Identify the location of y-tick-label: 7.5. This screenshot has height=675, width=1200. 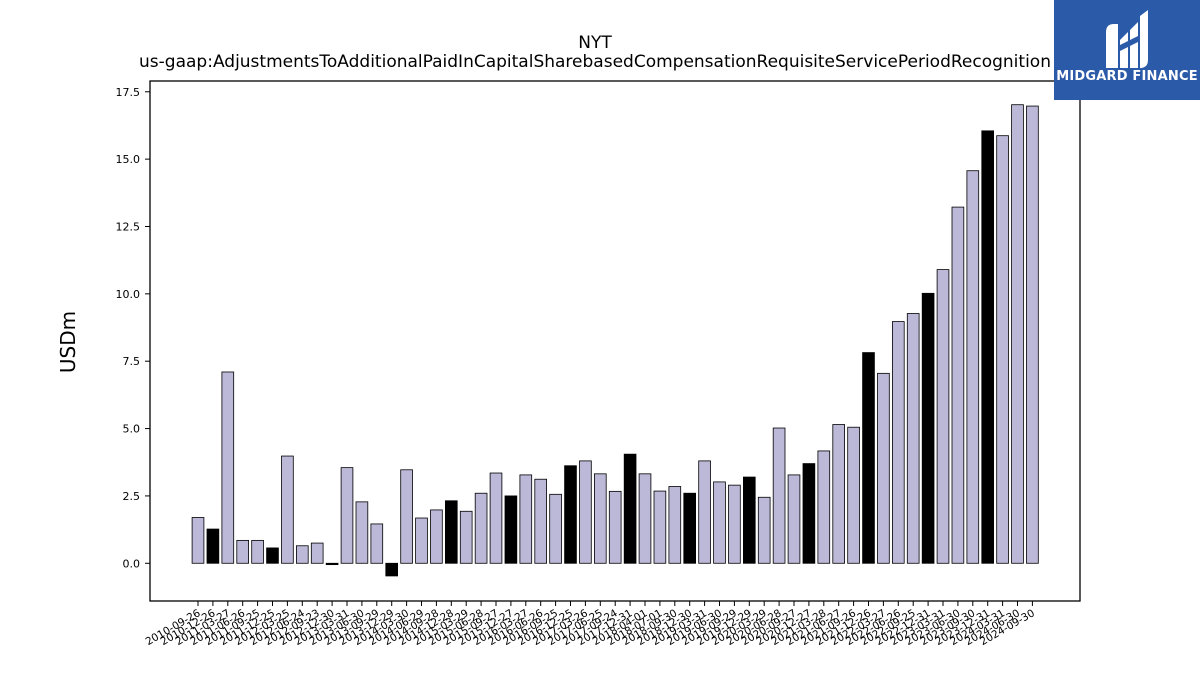
(132, 361).